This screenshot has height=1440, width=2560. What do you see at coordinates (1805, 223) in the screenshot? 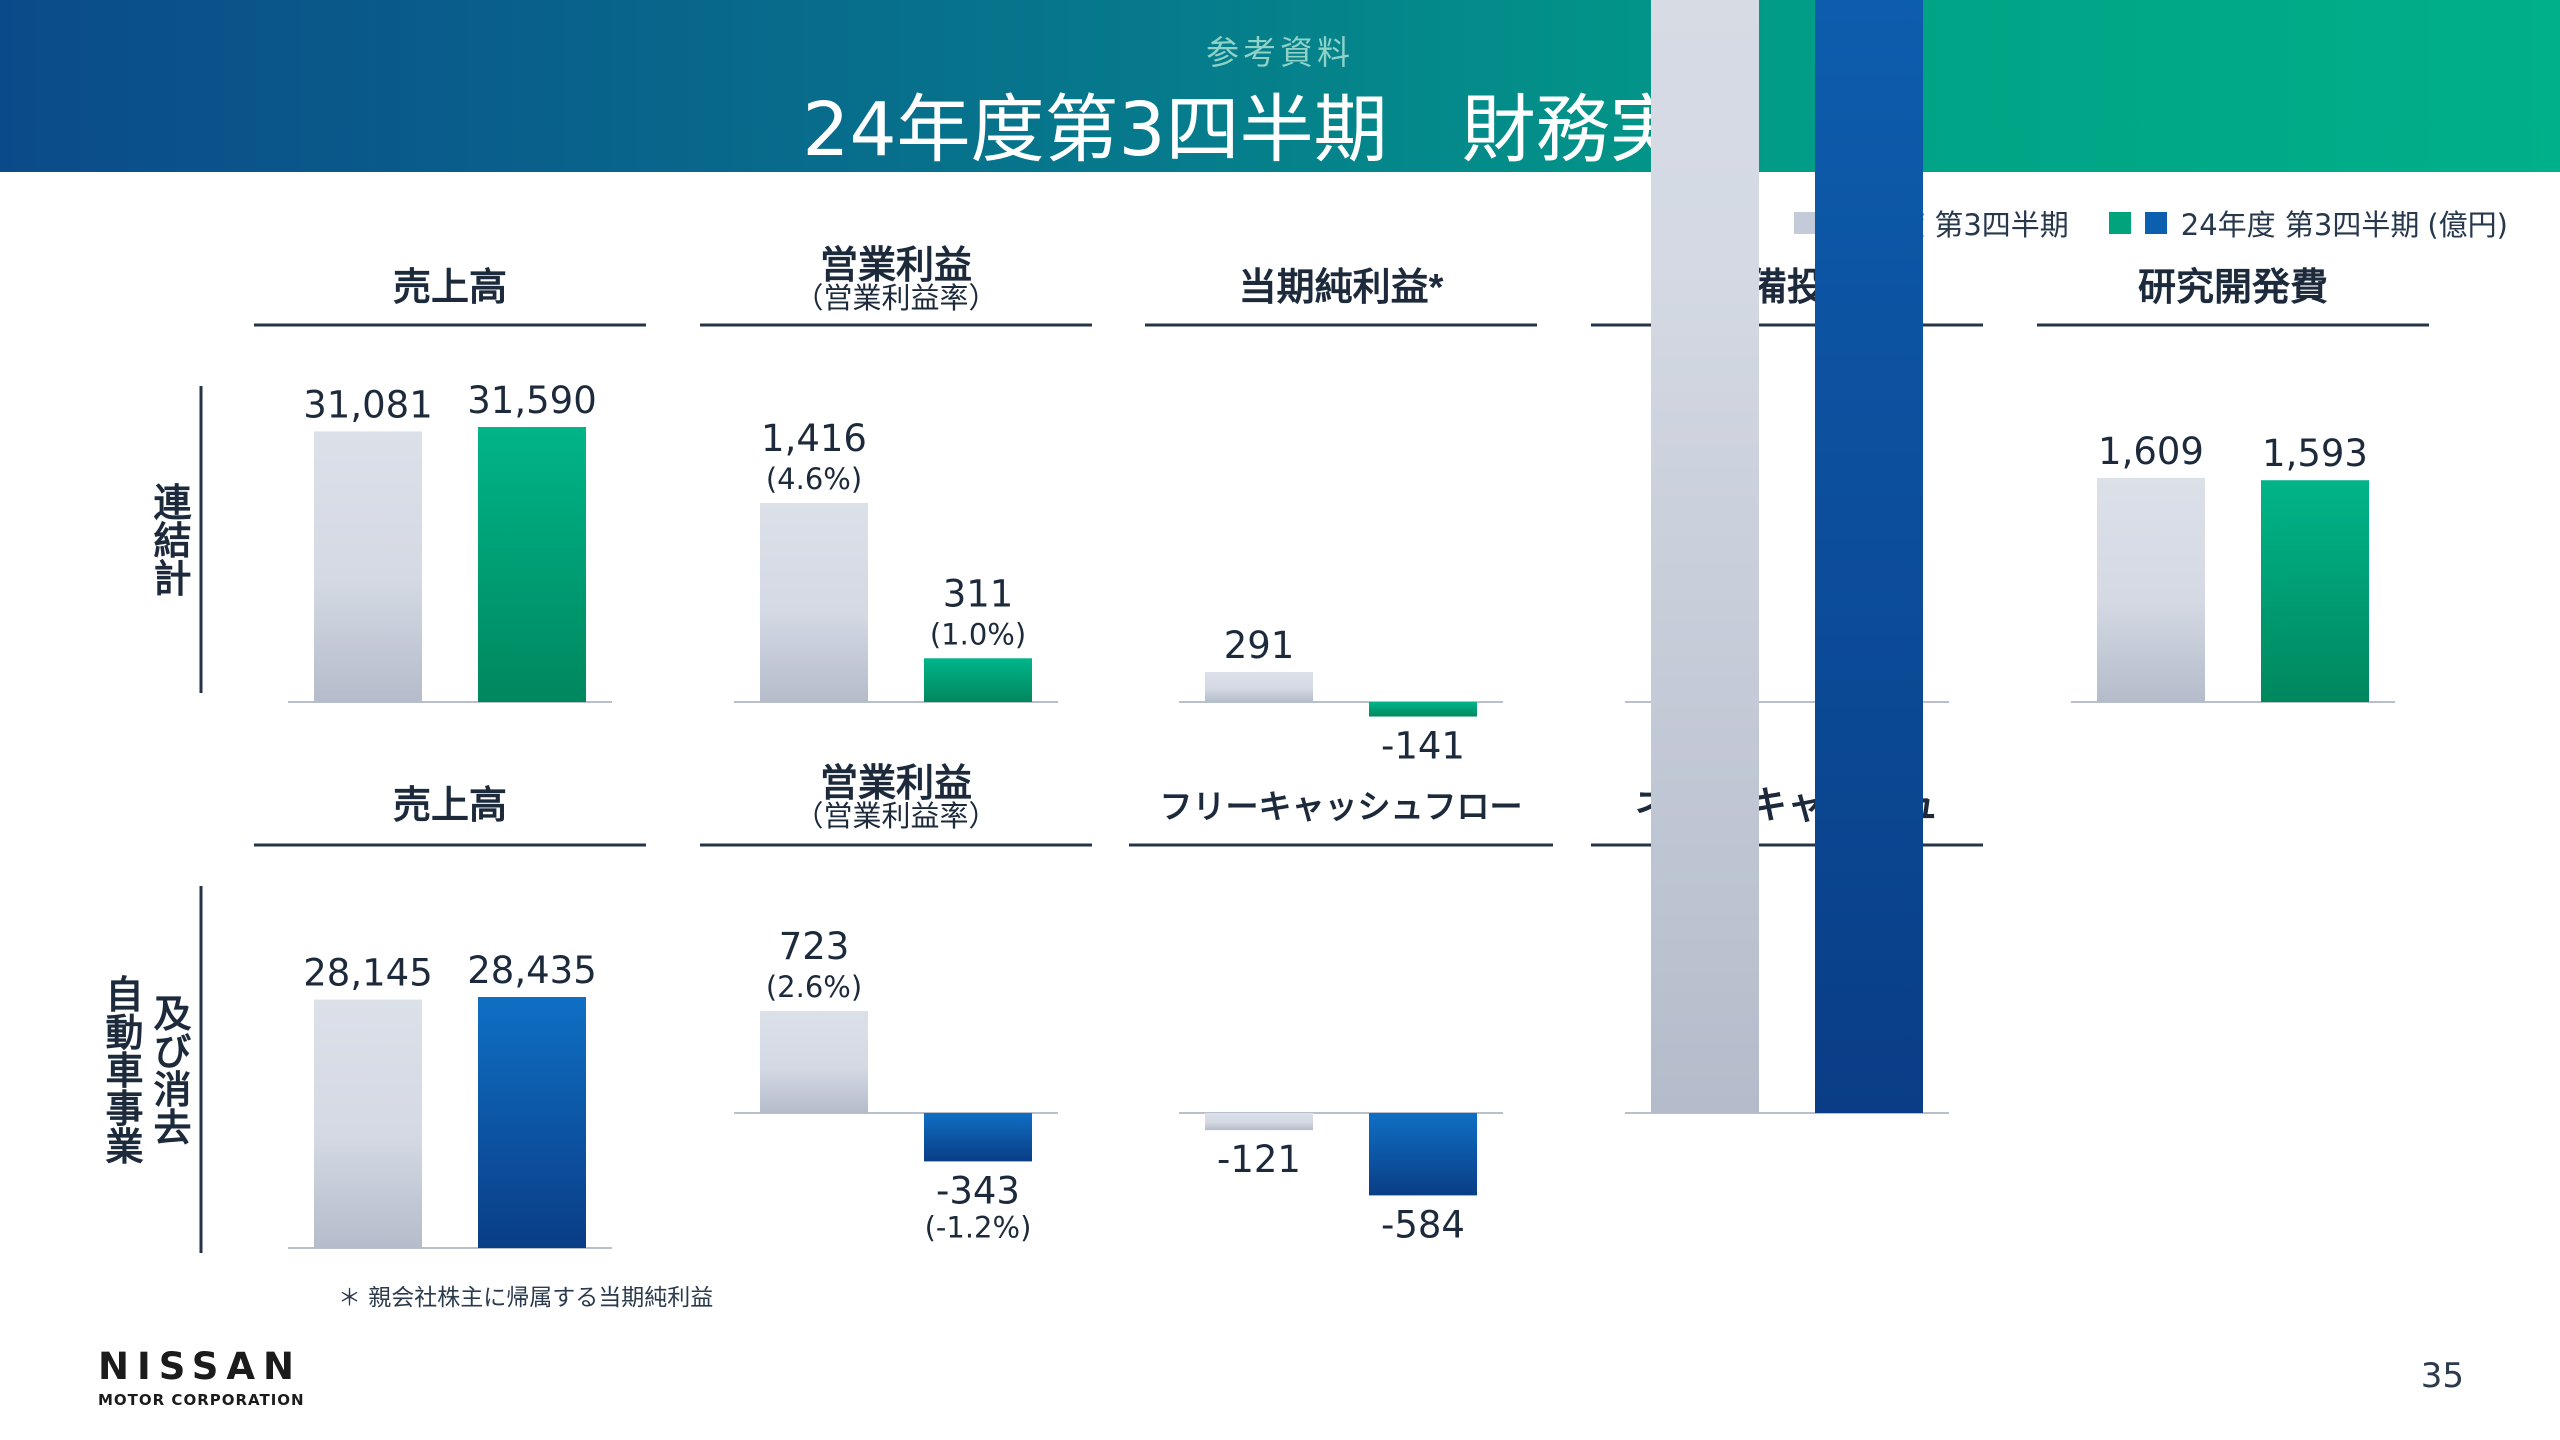
I see `legend-swatch-prev` at bounding box center [1805, 223].